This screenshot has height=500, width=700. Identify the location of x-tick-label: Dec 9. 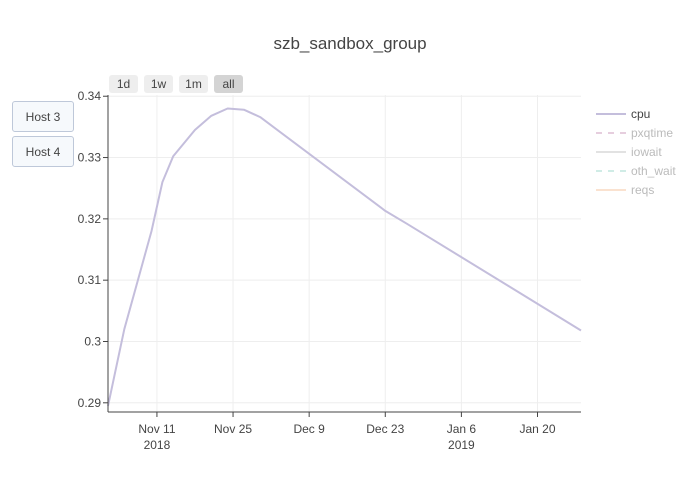
(309, 429).